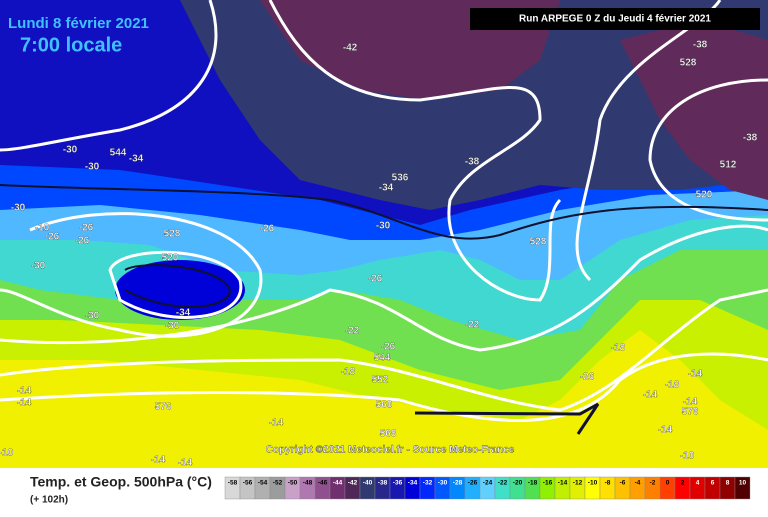  Describe the element at coordinates (384, 405) in the screenshot. I see `contour-label: 560` at that location.